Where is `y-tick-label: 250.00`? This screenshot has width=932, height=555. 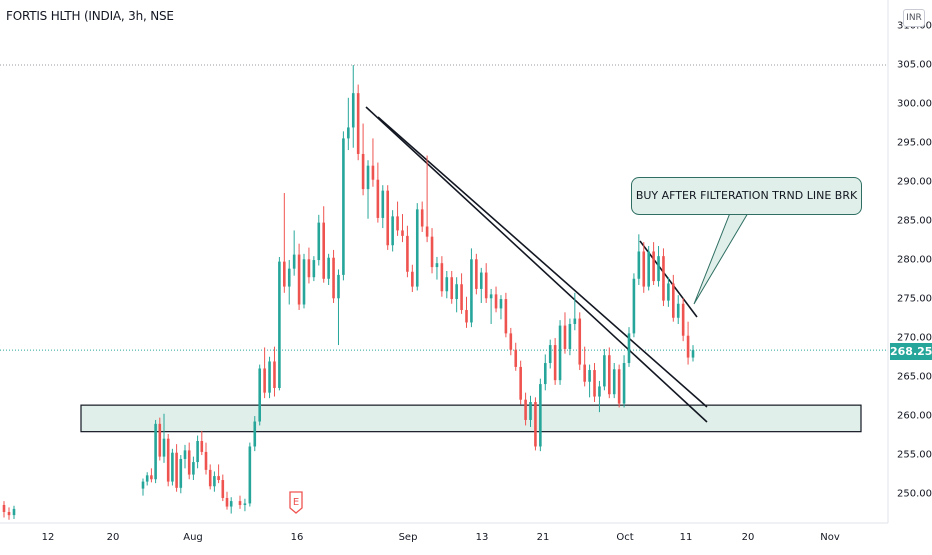
y-tick-label: 250.00 is located at coordinates (914, 494).